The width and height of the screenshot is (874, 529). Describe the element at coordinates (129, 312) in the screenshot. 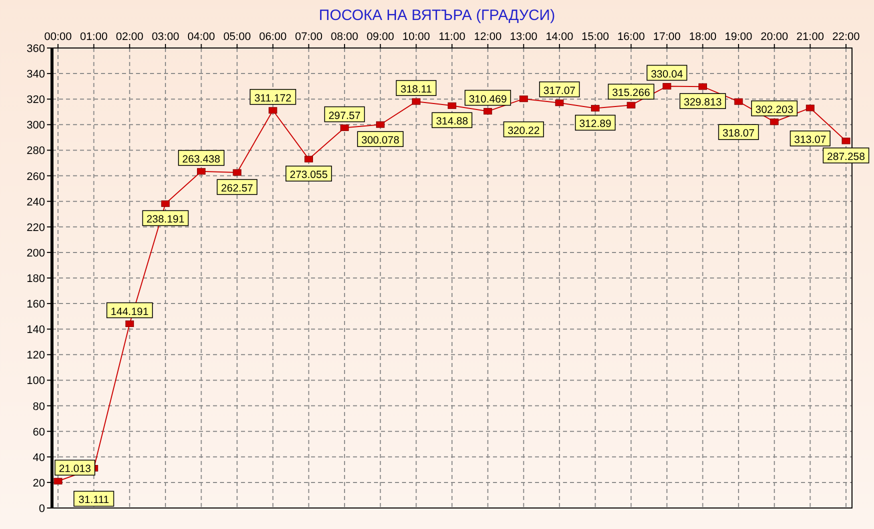

I see `data-label: 144.191` at that location.